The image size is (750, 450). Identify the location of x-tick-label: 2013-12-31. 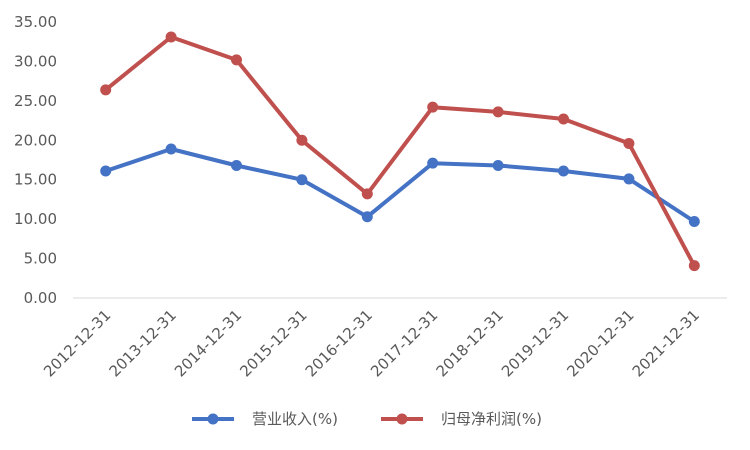
(143, 343).